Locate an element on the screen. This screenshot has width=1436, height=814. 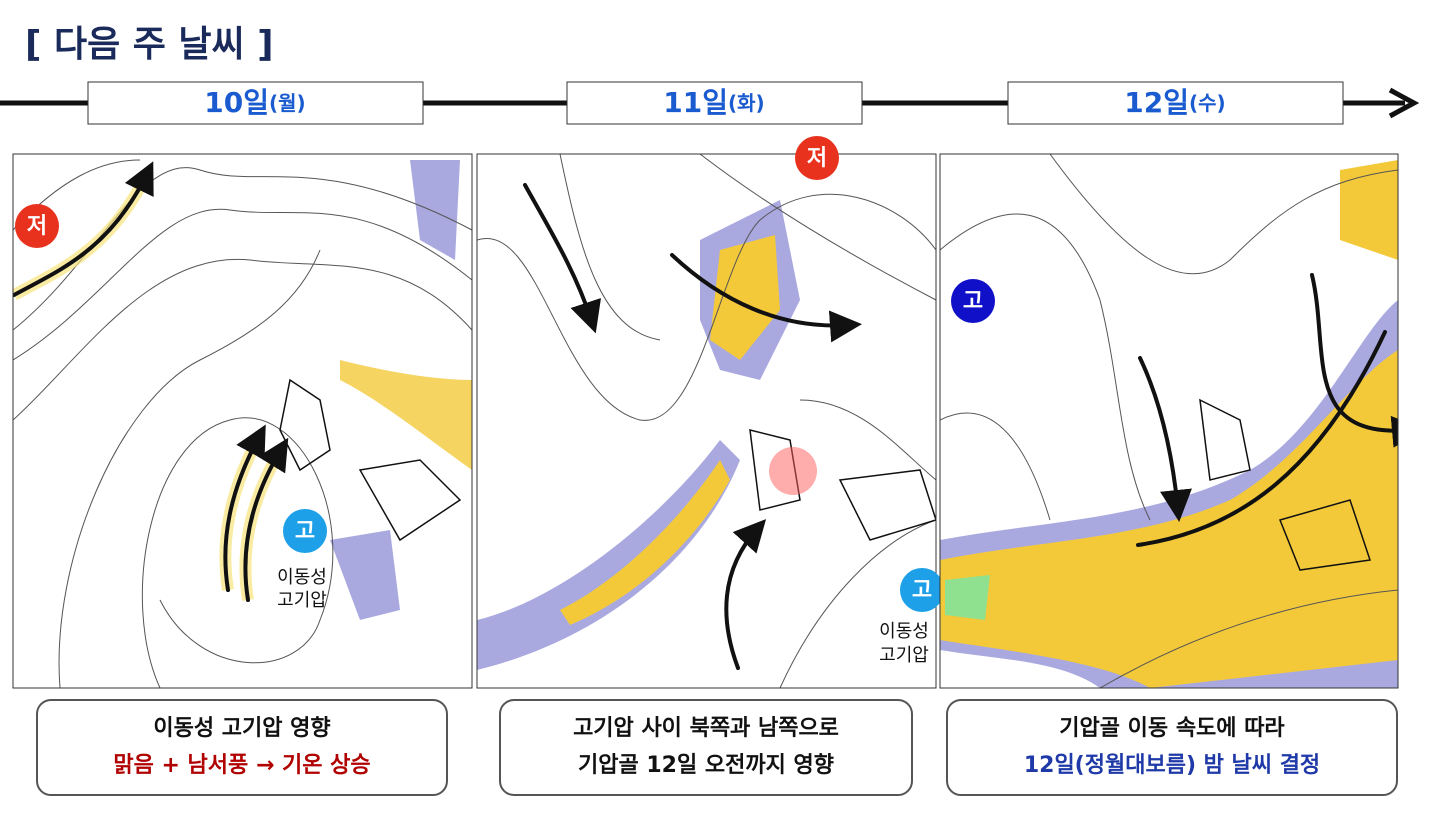
arrow-head is located at coordinates (1404, 103).